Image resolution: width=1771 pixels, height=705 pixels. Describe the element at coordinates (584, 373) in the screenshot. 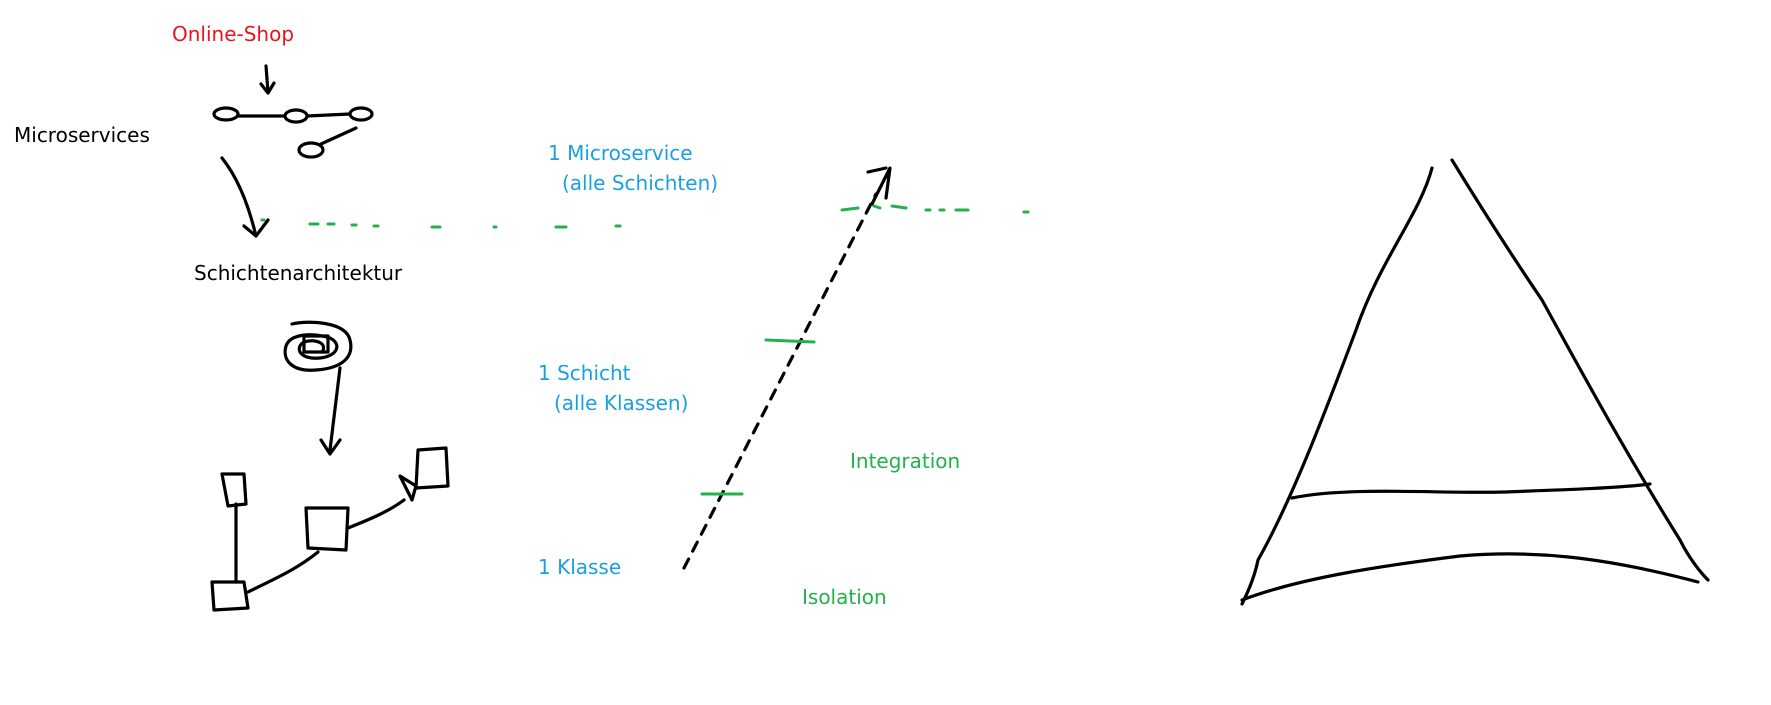

I see `one-schicht-label: 1 Schicht` at that location.